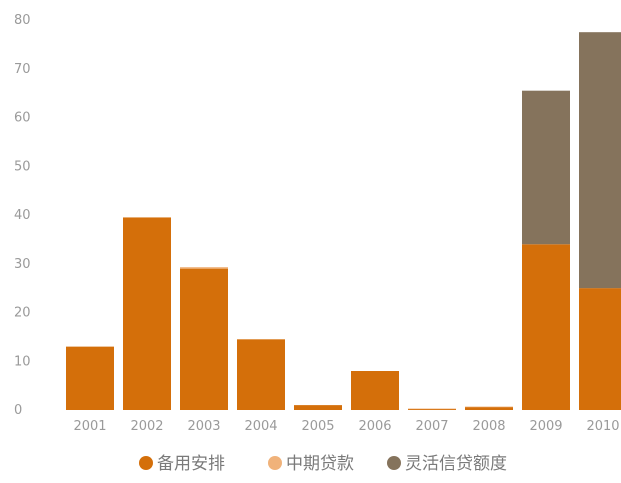  I want to click on y-tick-label-0: 0, so click(18, 410).